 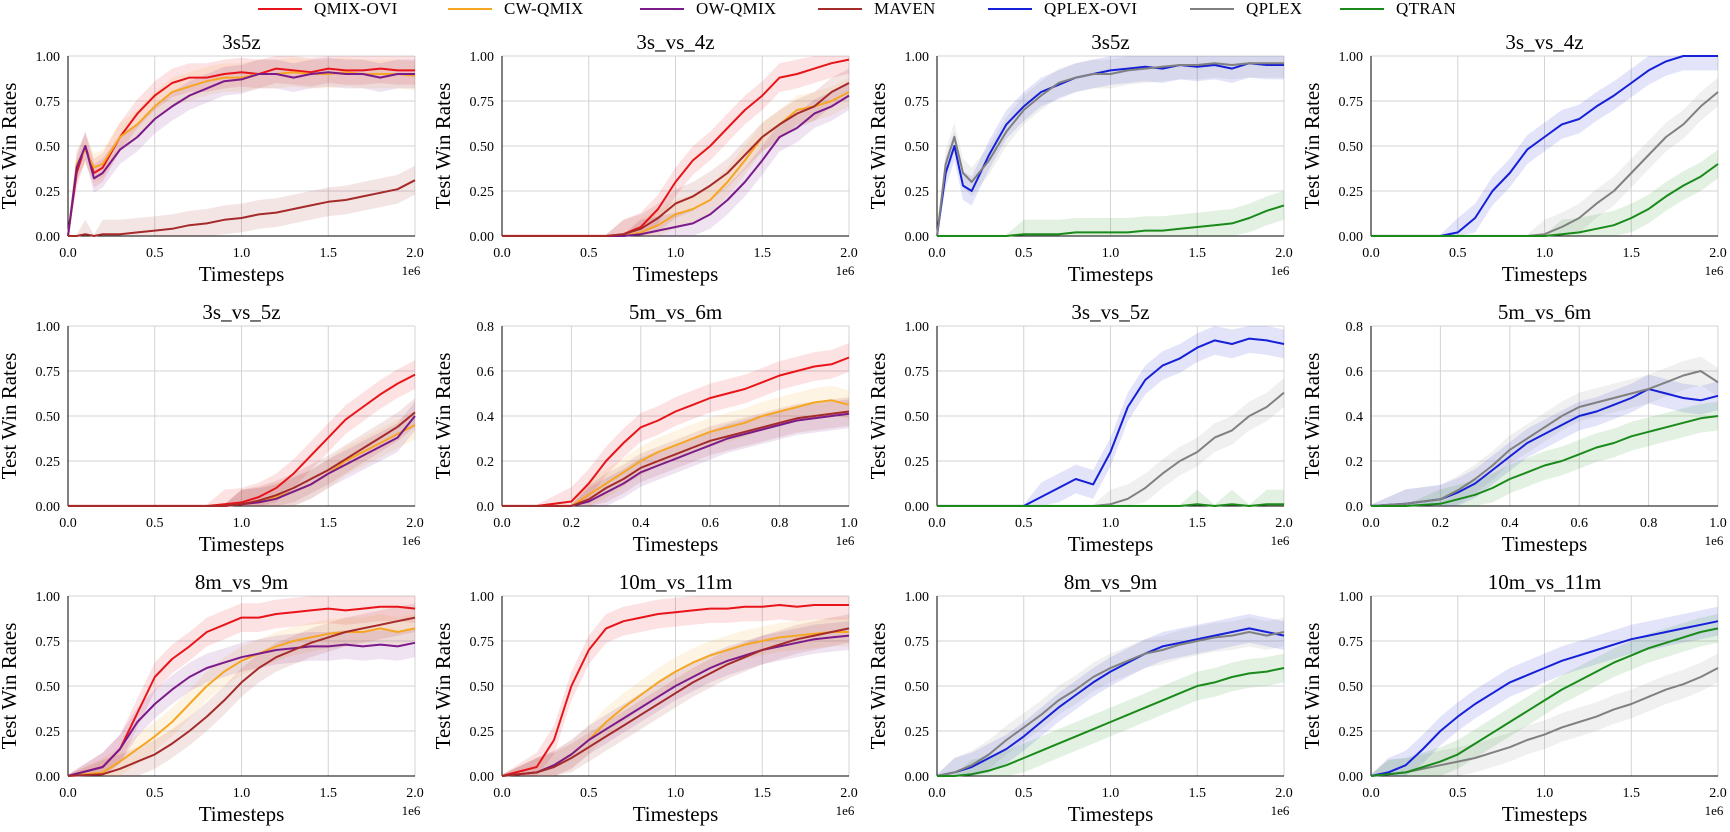 I want to click on series-line-qplex-ovi, so click(x=1111, y=422).